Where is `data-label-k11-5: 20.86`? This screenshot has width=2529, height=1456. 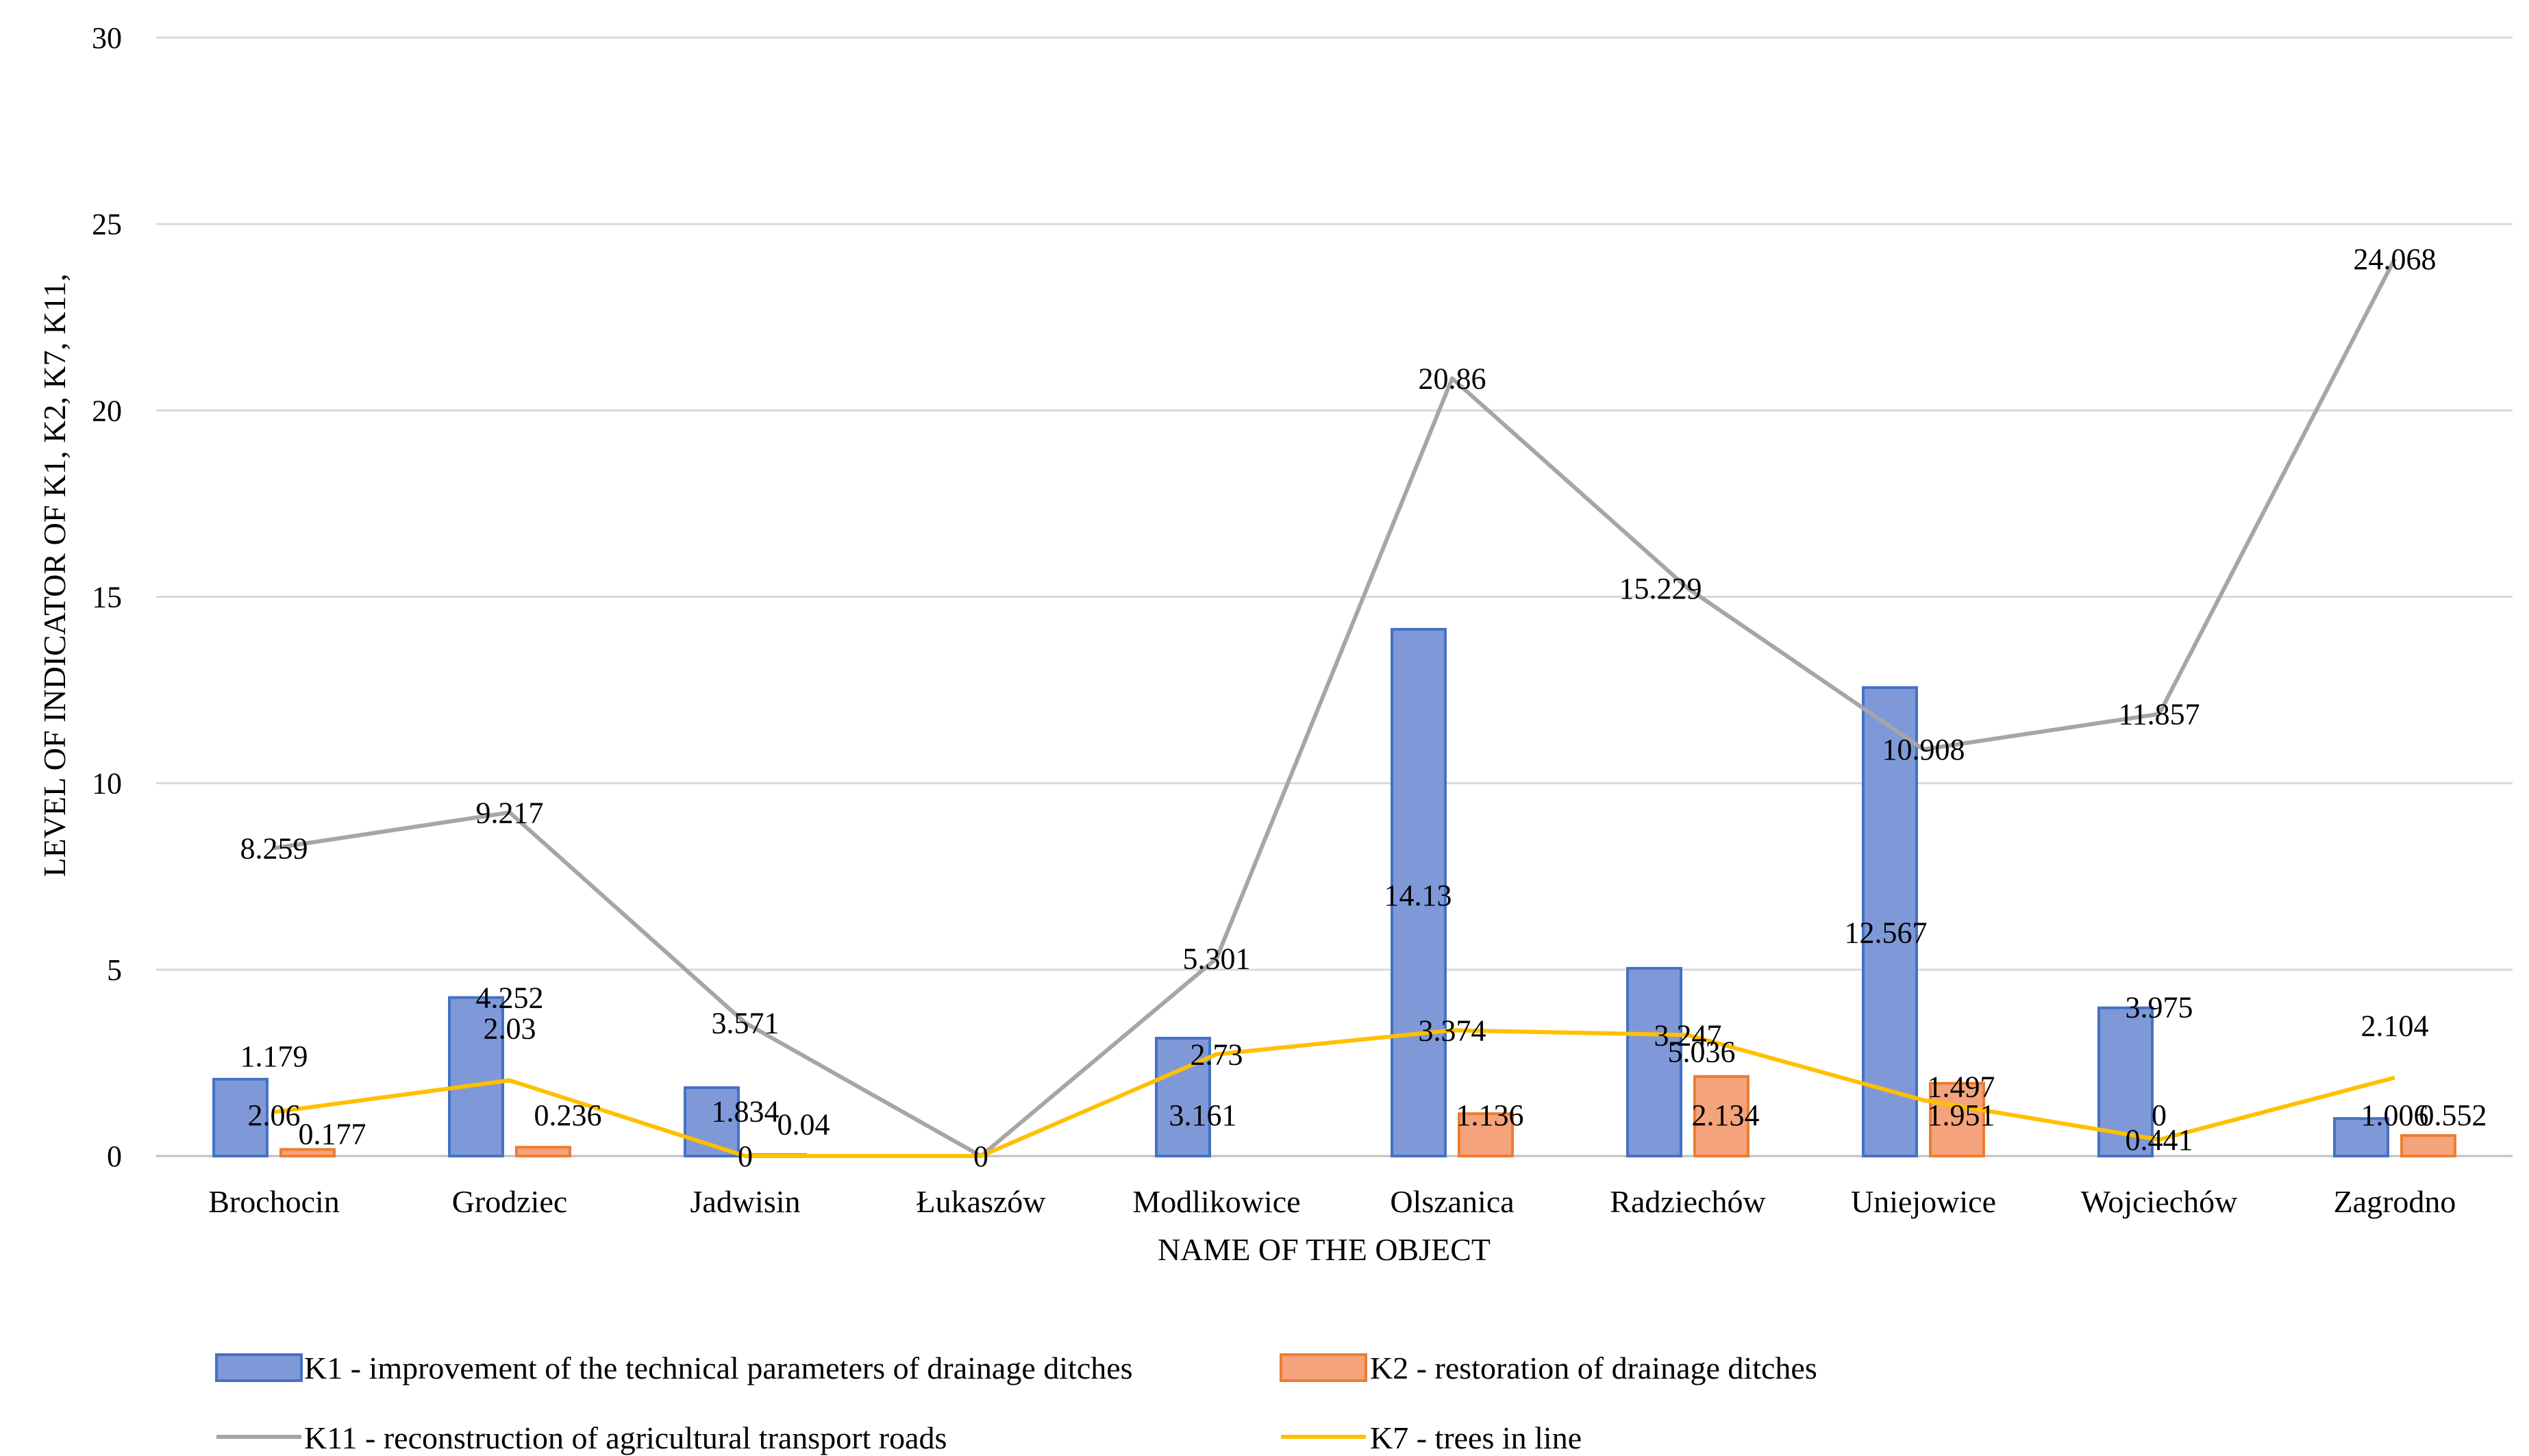 data-label-k11-5: 20.86 is located at coordinates (1452, 379).